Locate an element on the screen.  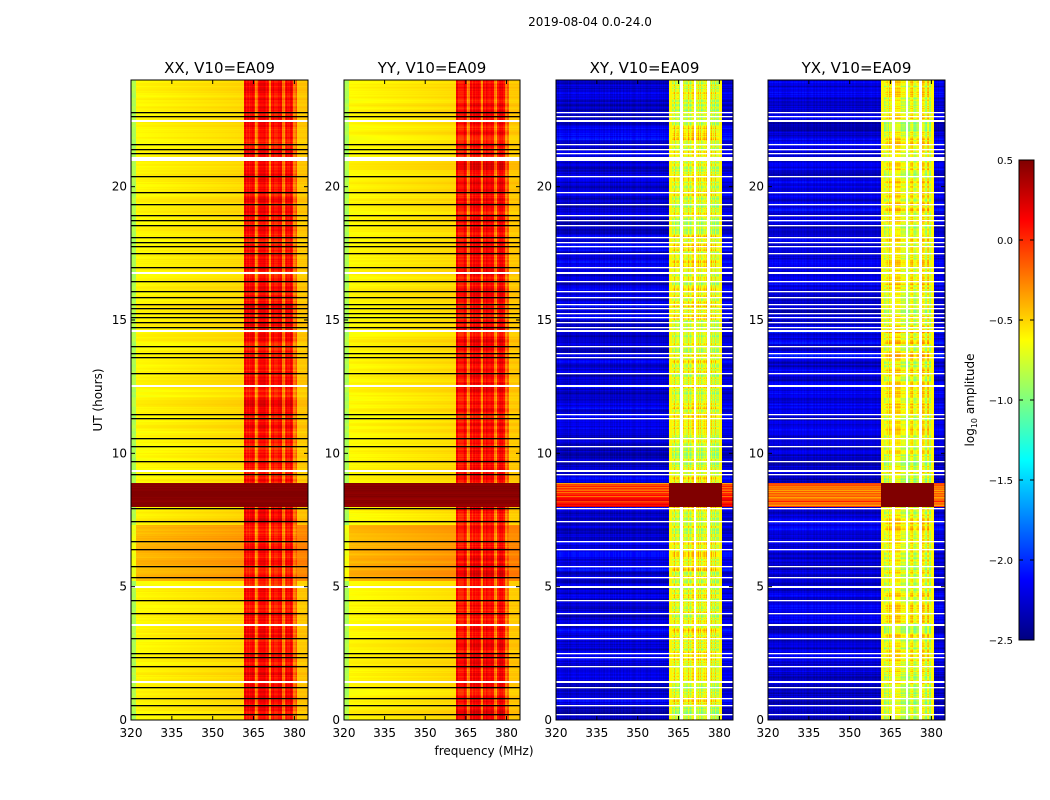
colorbar-gradient is located at coordinates (1026, 400).